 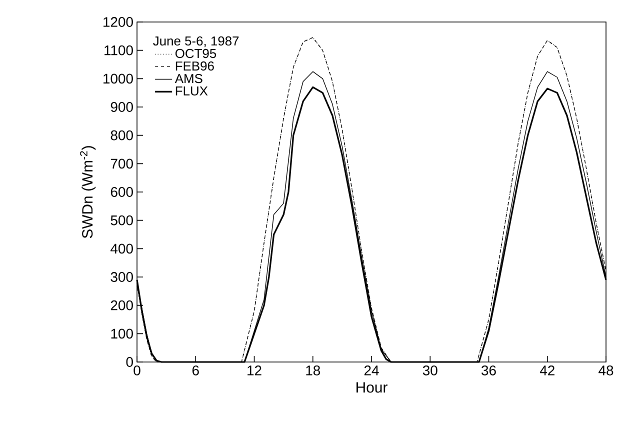 I want to click on x-tick-label: 12, so click(x=255, y=371).